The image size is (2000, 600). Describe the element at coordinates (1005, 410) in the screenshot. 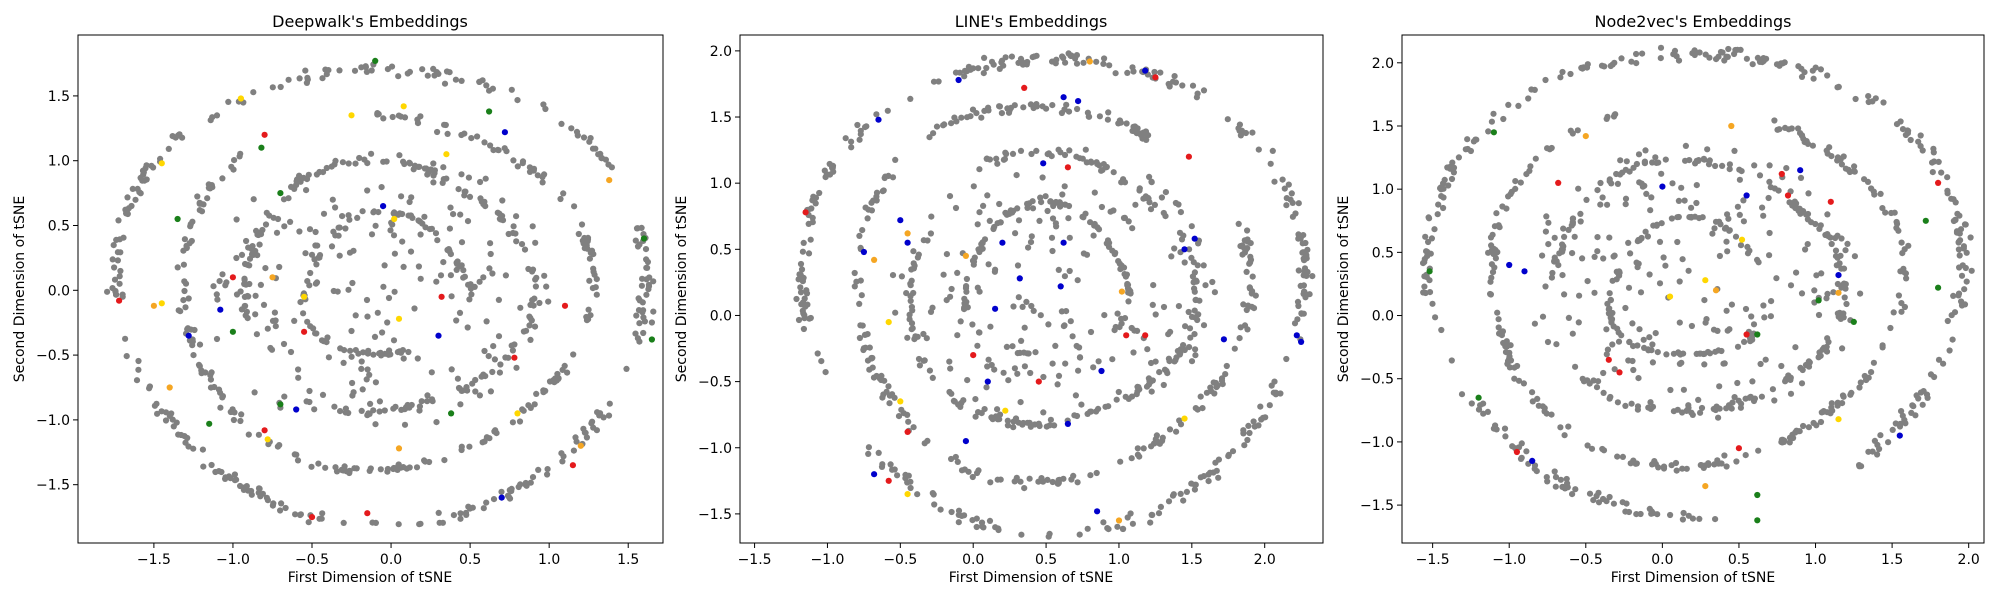

I see `highlighted-point-yellow` at that location.